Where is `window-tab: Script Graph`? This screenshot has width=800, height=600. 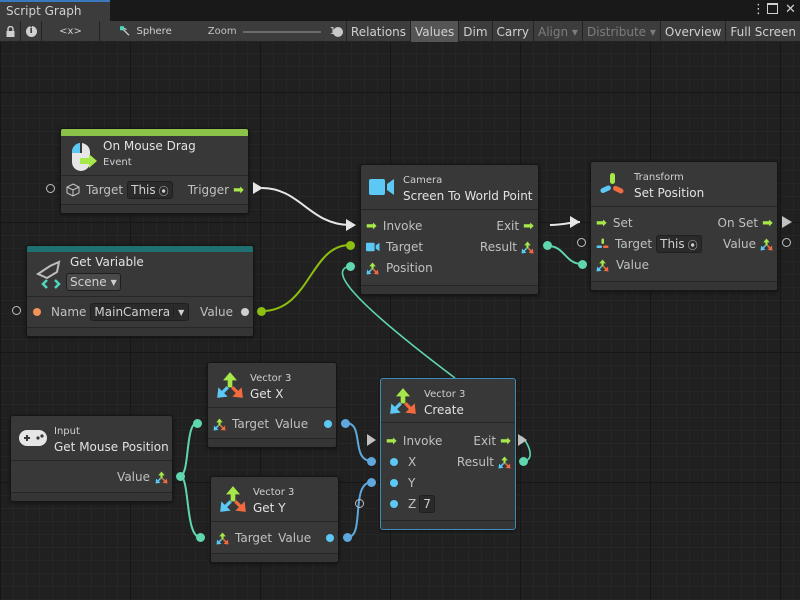 window-tab: Script Graph is located at coordinates (55, 10).